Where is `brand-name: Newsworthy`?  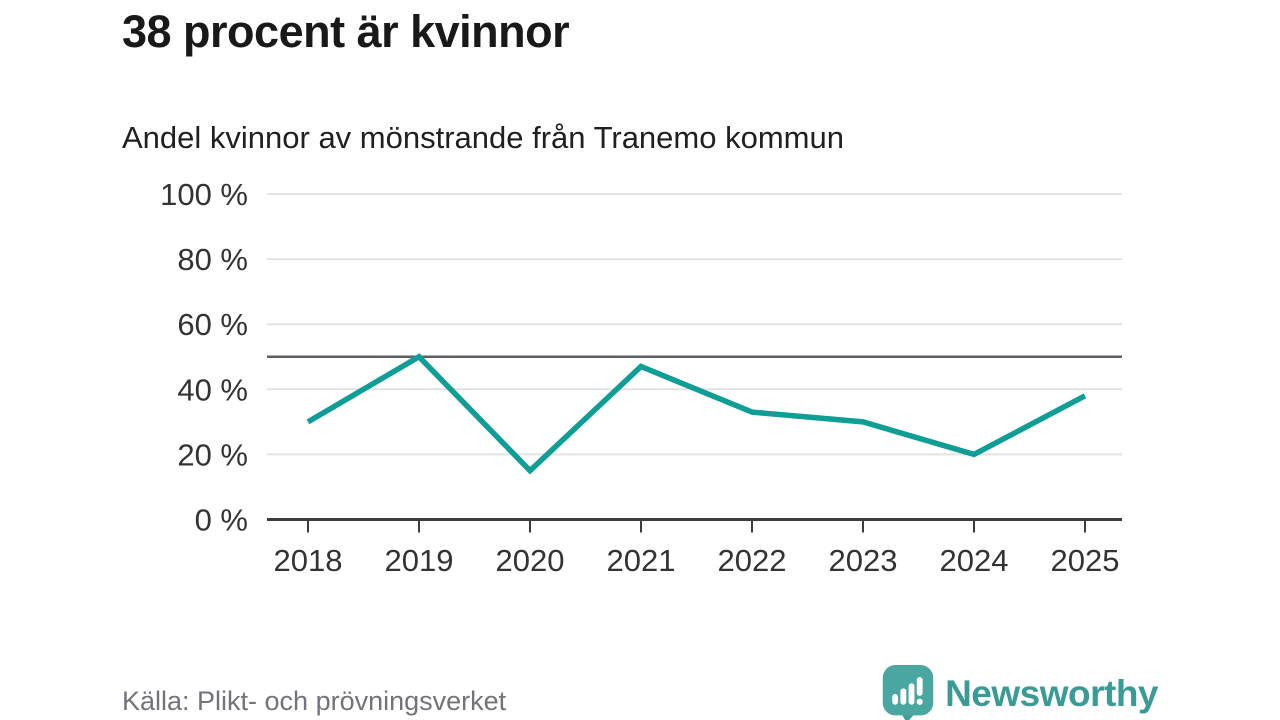
brand-name: Newsworthy is located at coordinates (1051, 693).